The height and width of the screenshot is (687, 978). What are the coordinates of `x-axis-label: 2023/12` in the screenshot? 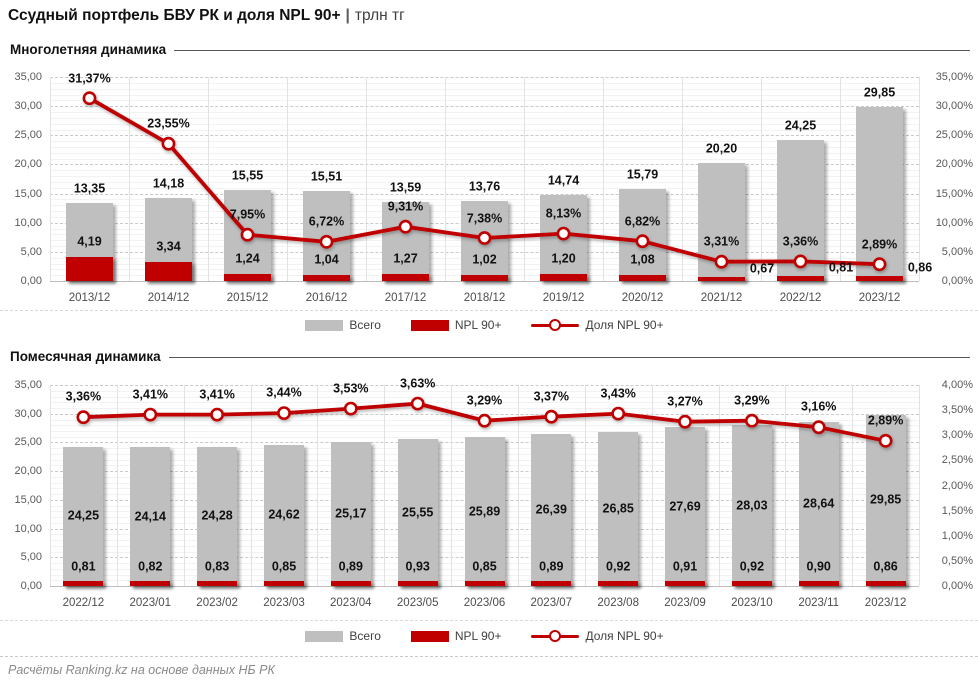 It's located at (885, 603).